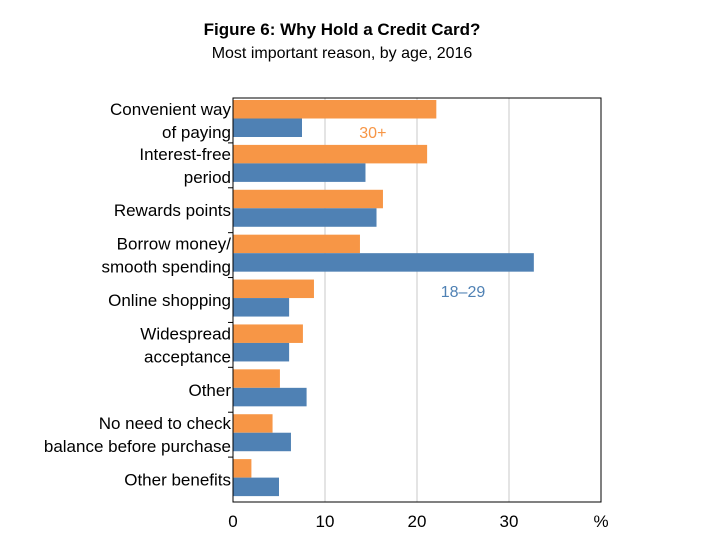 The image size is (723, 547). What do you see at coordinates (209, 390) in the screenshot?
I see `category-label-6: Other` at bounding box center [209, 390].